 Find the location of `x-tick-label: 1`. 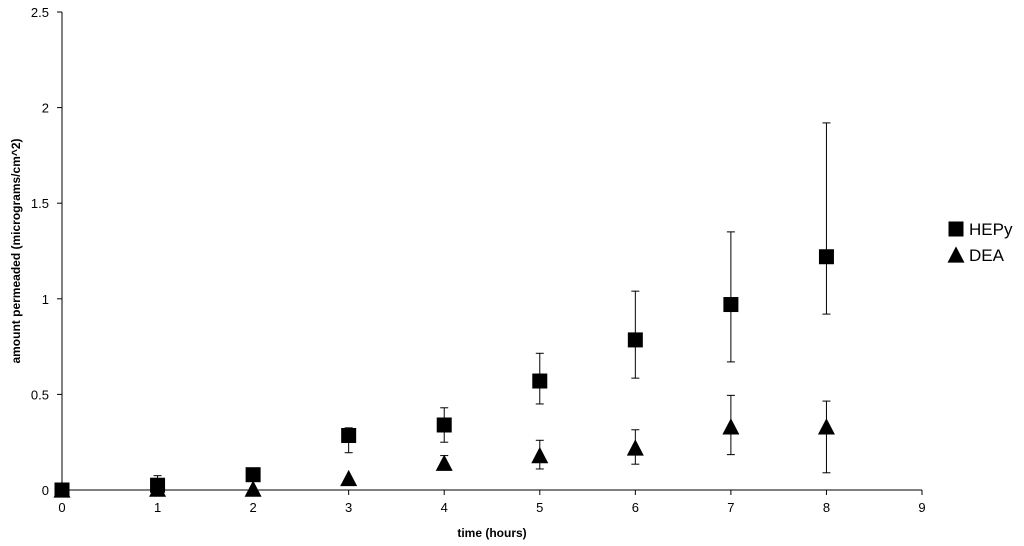

x-tick-label: 1 is located at coordinates (157, 507).